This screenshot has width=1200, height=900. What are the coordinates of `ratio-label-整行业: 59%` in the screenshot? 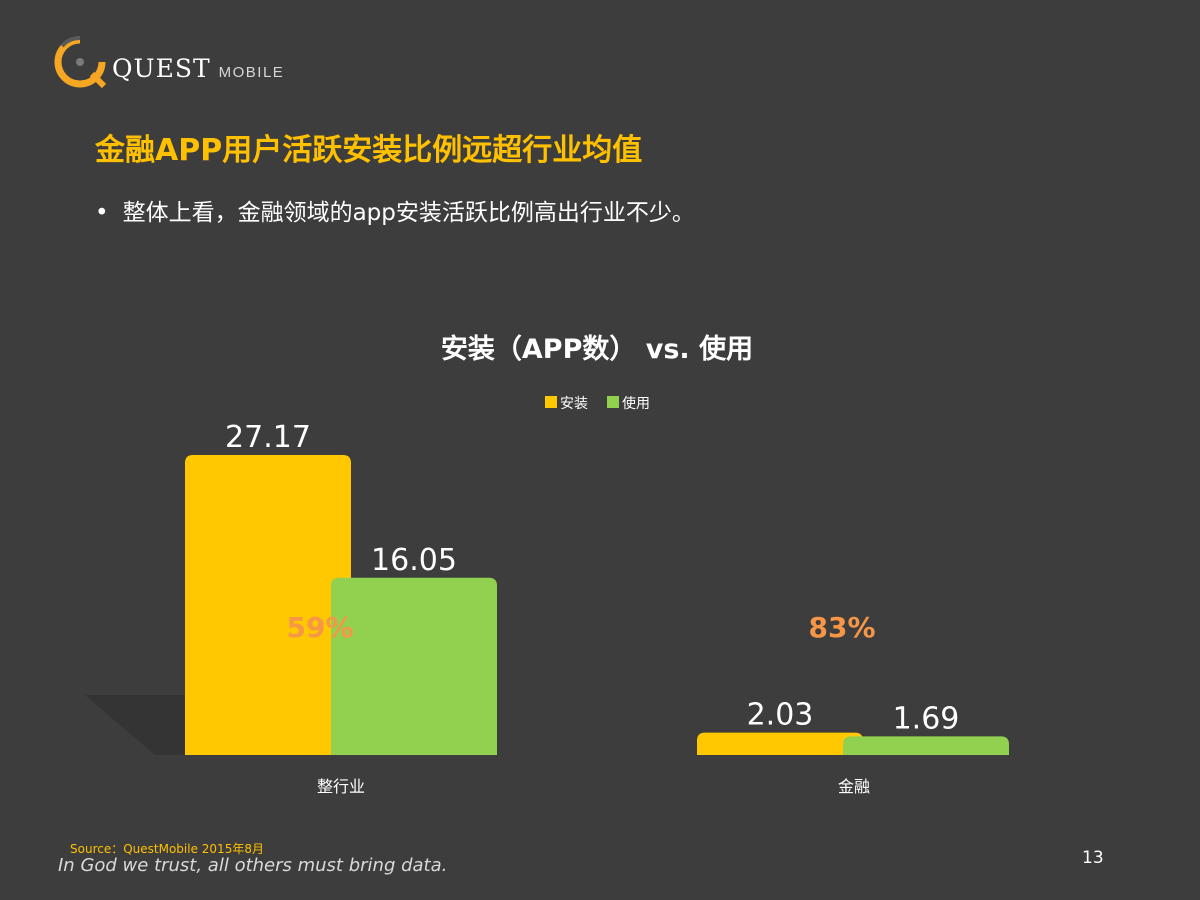 It's located at (319, 627).